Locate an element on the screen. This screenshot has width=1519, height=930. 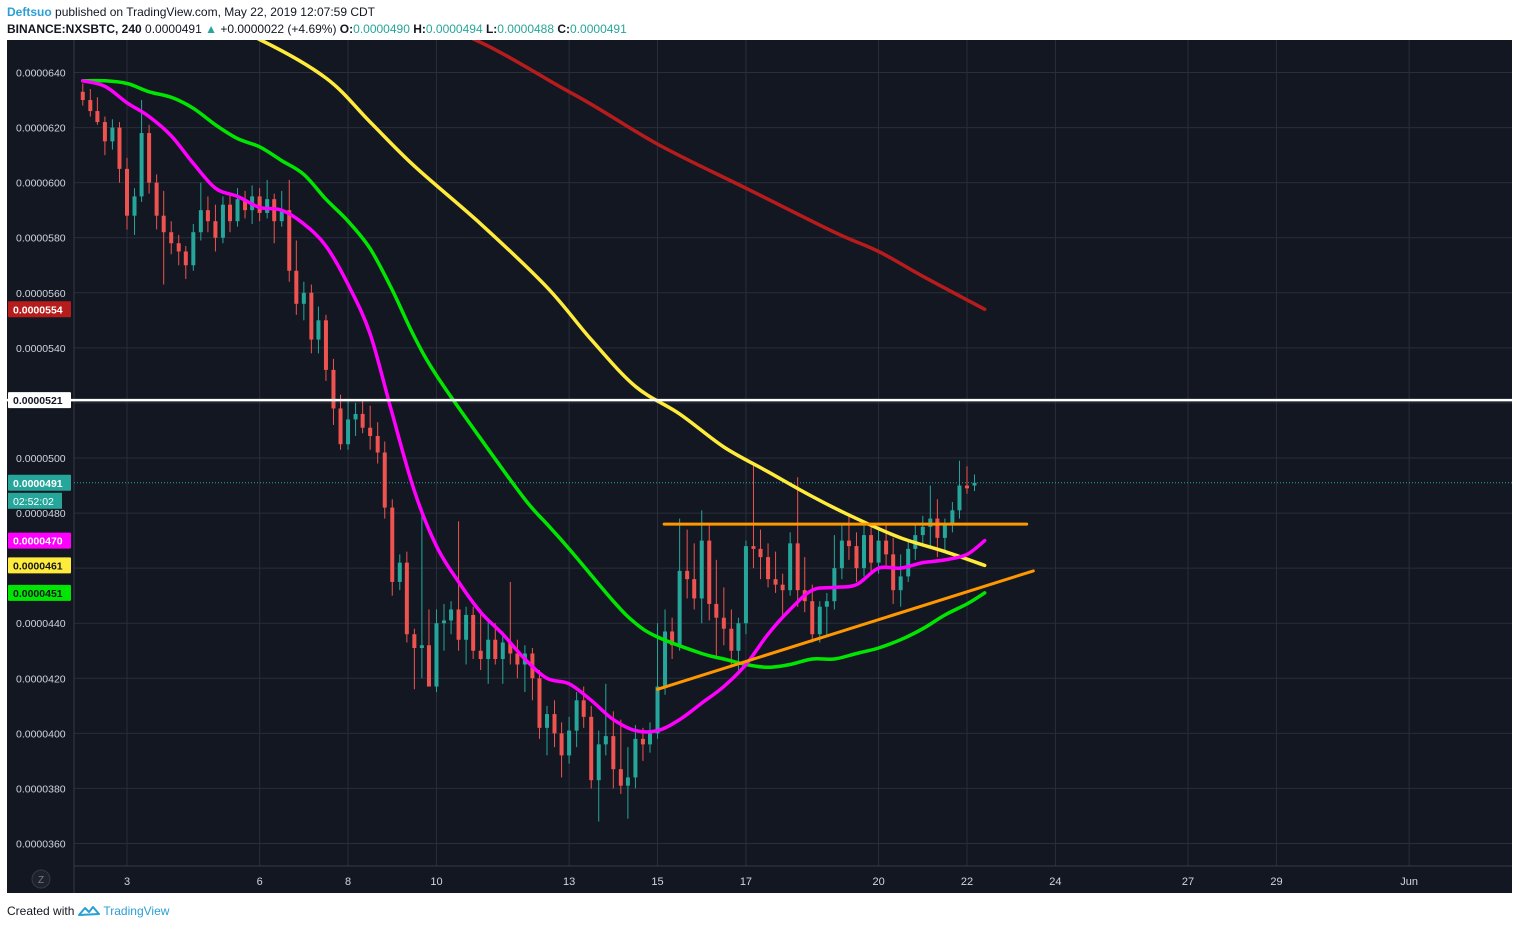
countdown-text: 02:52:02 is located at coordinates (33, 502).